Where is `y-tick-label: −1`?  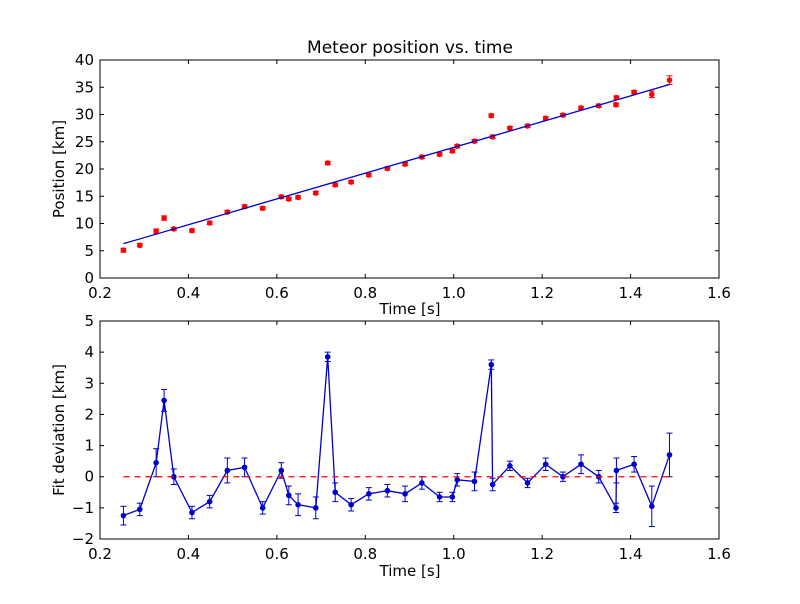
y-tick-label: −1 is located at coordinates (83, 508).